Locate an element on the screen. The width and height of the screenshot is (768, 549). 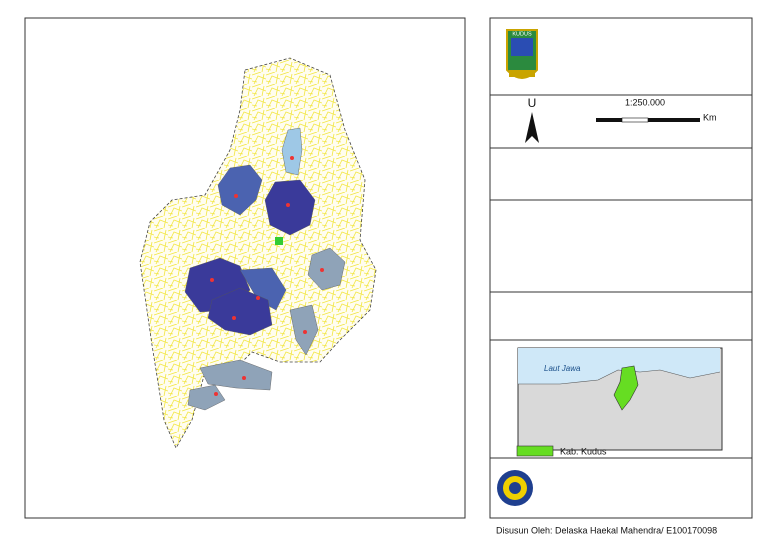
university-logo is located at coordinates (515, 488).